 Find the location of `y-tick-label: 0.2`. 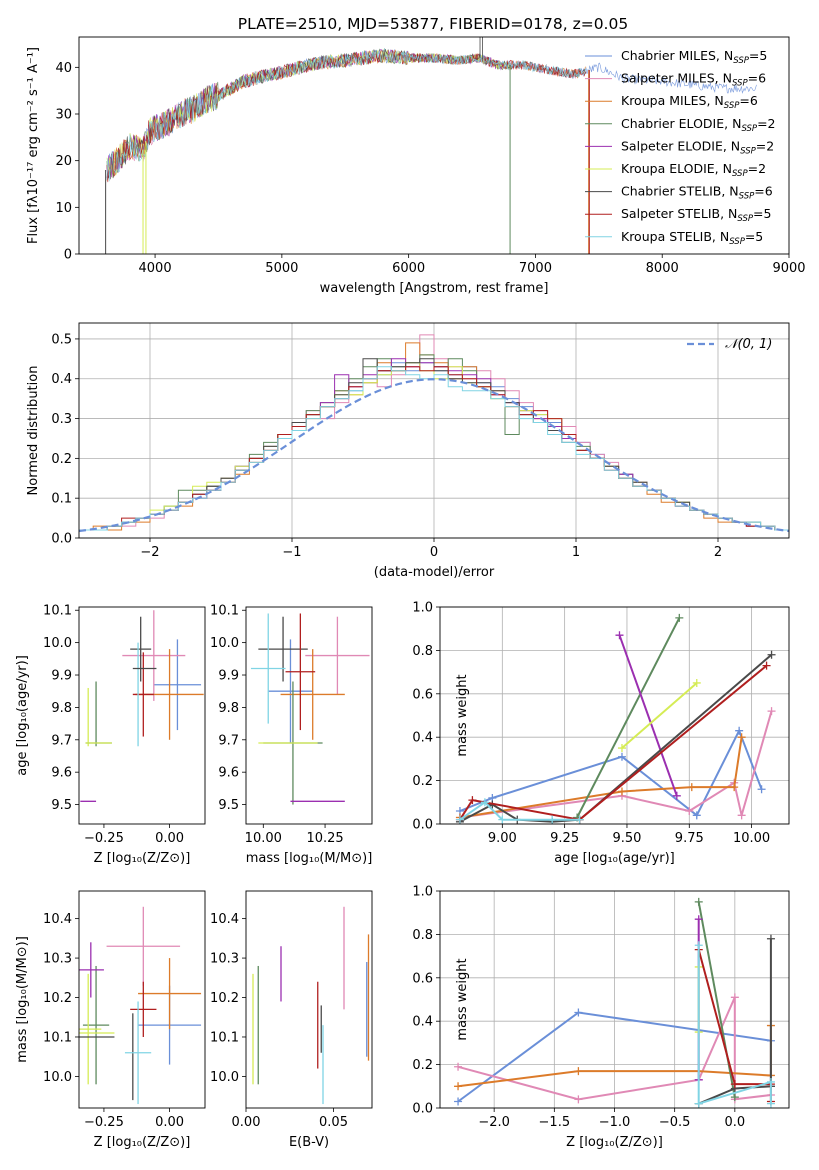

y-tick-label: 0.2 is located at coordinates (422, 781).